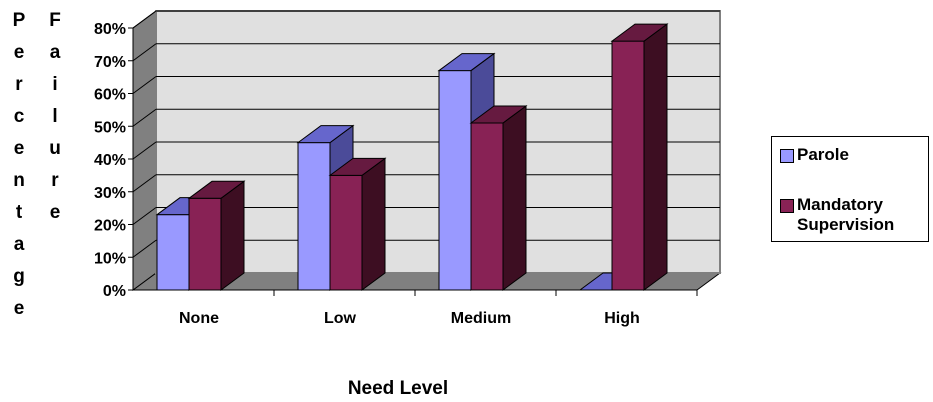  I want to click on x-tick-label: High, so click(622, 318).